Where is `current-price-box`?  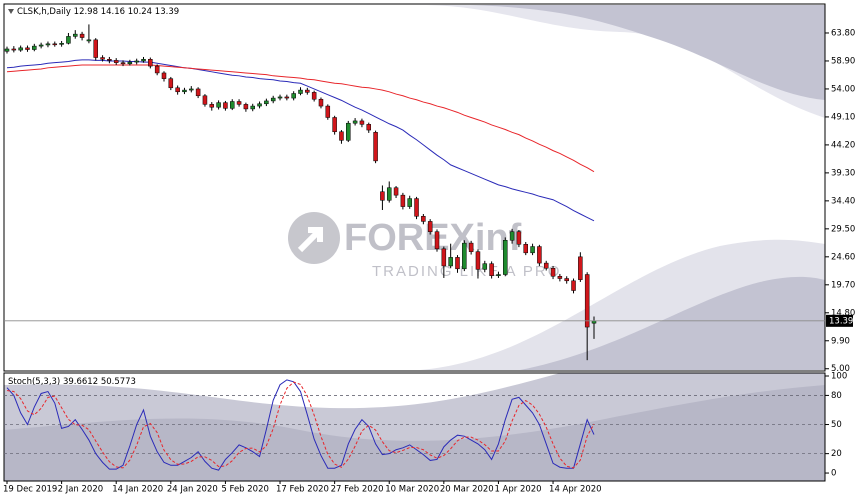
current-price-box is located at coordinates (839, 320).